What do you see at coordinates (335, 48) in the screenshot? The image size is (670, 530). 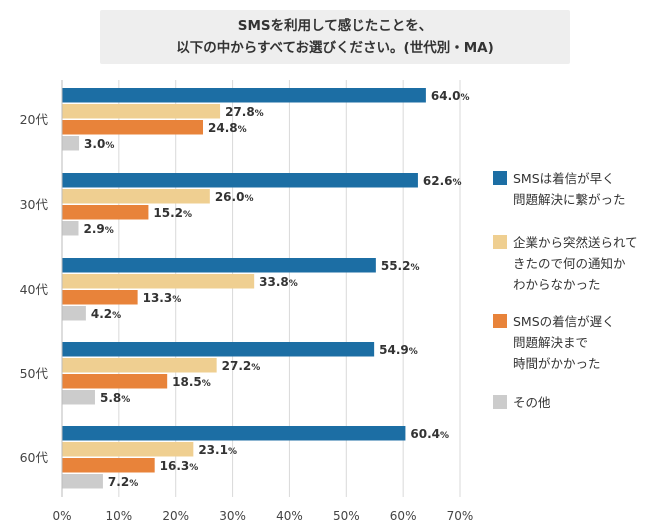 I see `chart-title-line-2: 以下の中からすべてお選びください。(世代別・MA)` at bounding box center [335, 48].